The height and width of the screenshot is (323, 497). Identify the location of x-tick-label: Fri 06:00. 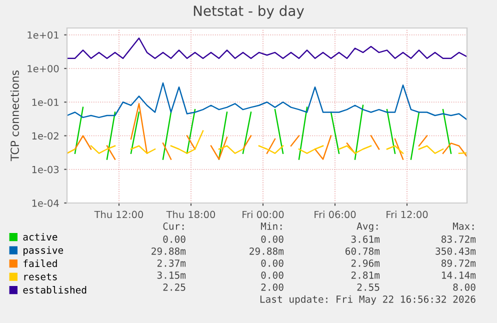
(335, 214).